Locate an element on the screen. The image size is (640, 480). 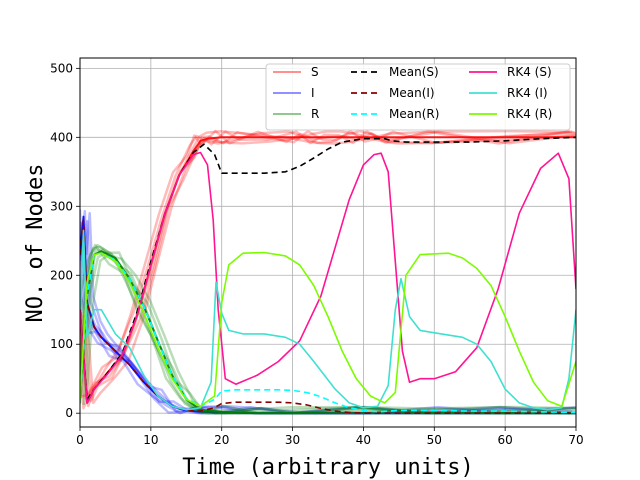
y-tick-label: 100 is located at coordinates (61, 344).